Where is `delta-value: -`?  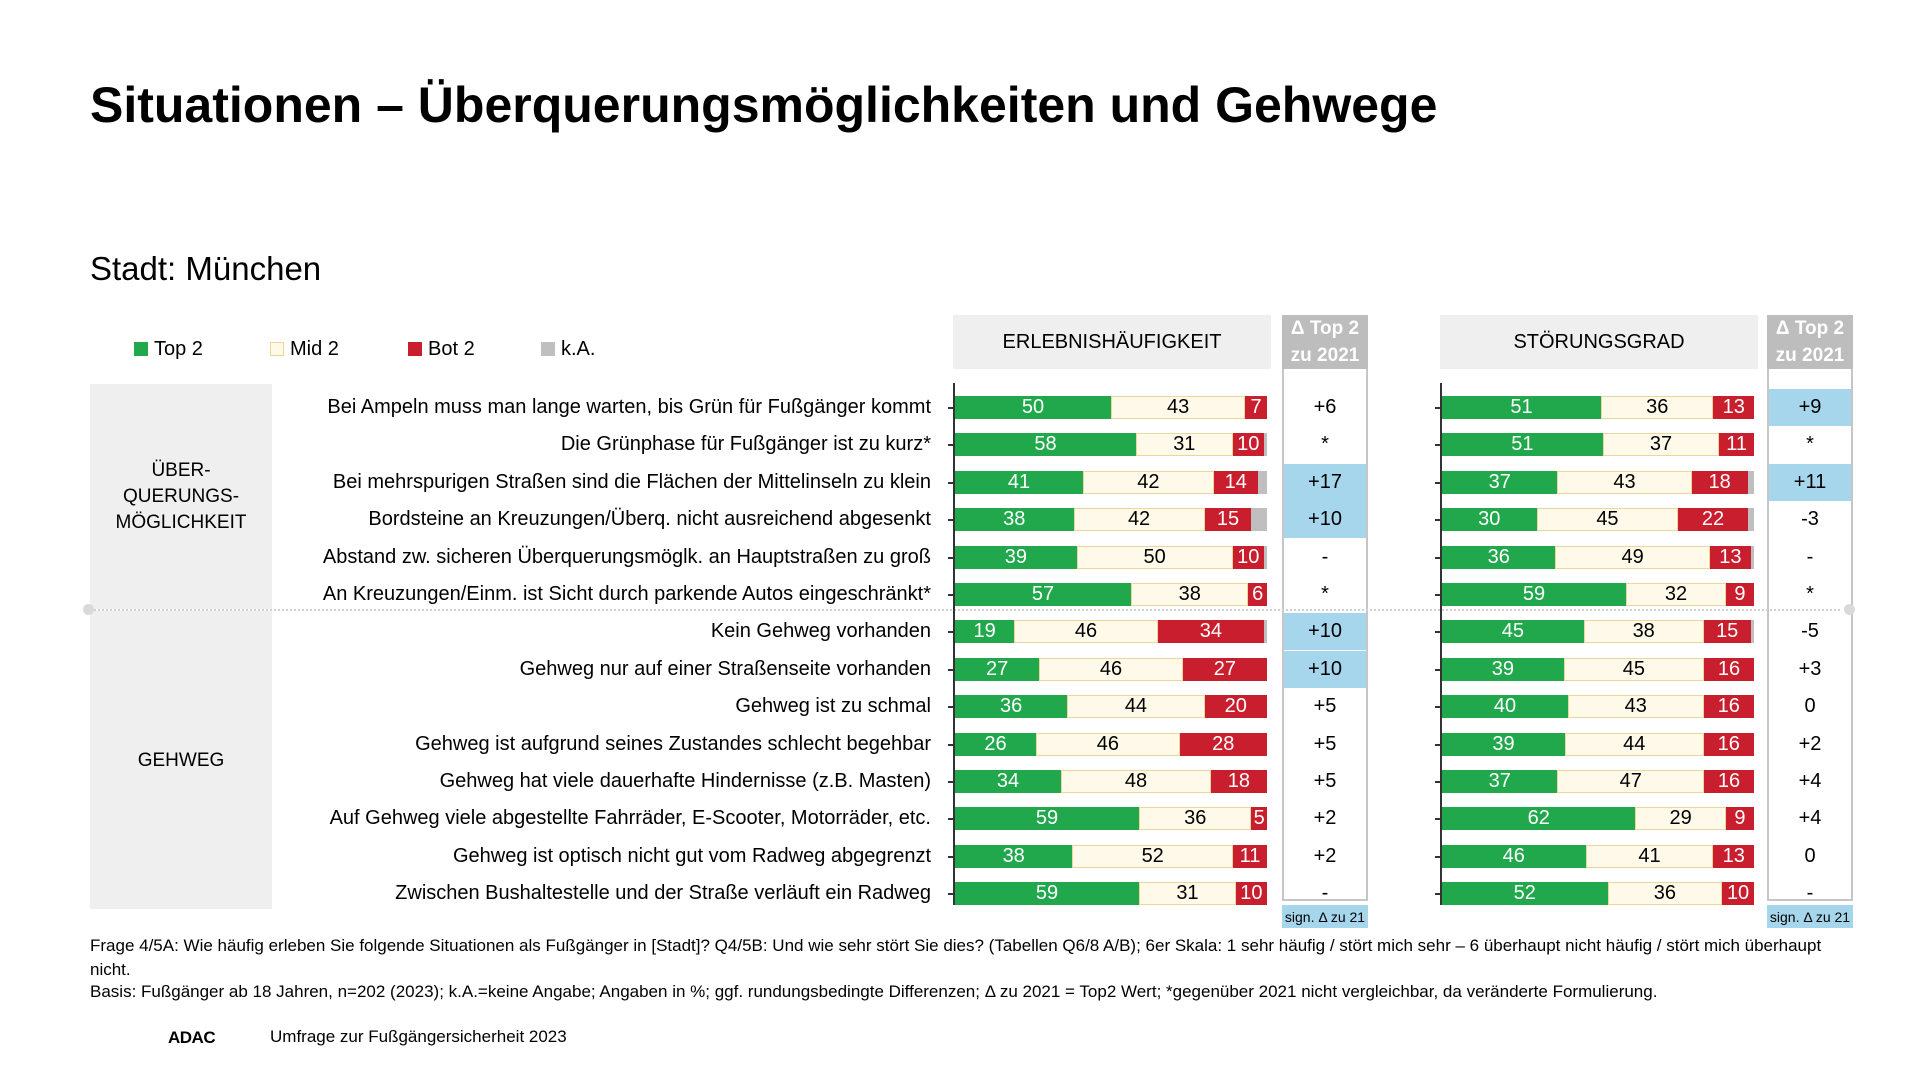
delta-value: - is located at coordinates (1325, 893).